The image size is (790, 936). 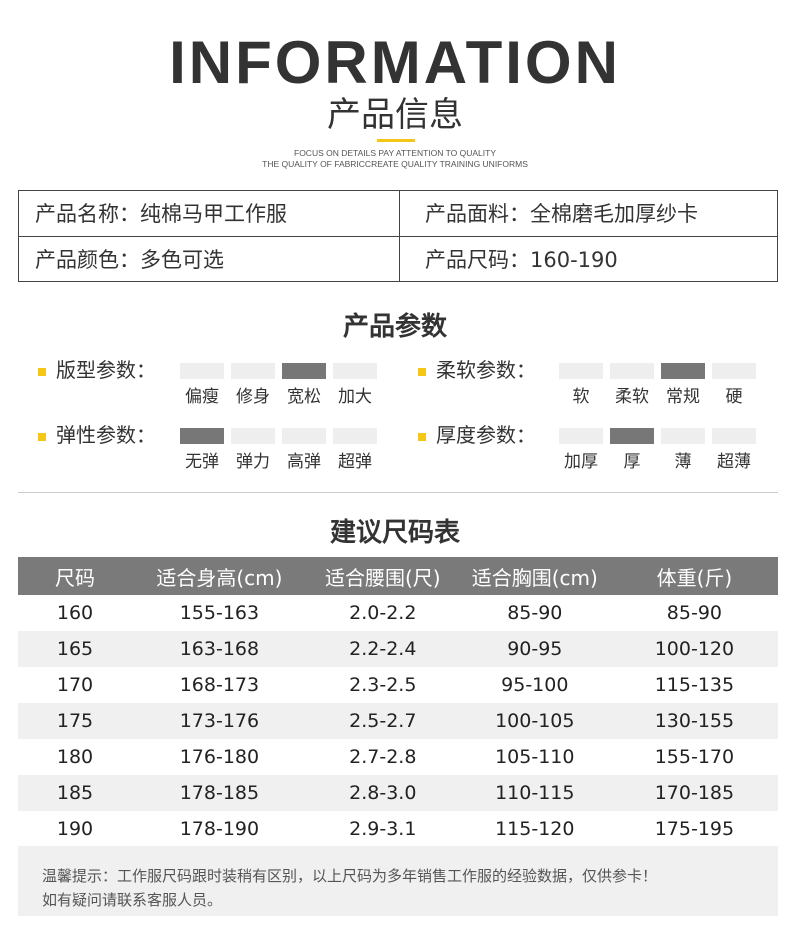 I want to click on table-cell: 2.2-2.4, so click(x=382, y=649).